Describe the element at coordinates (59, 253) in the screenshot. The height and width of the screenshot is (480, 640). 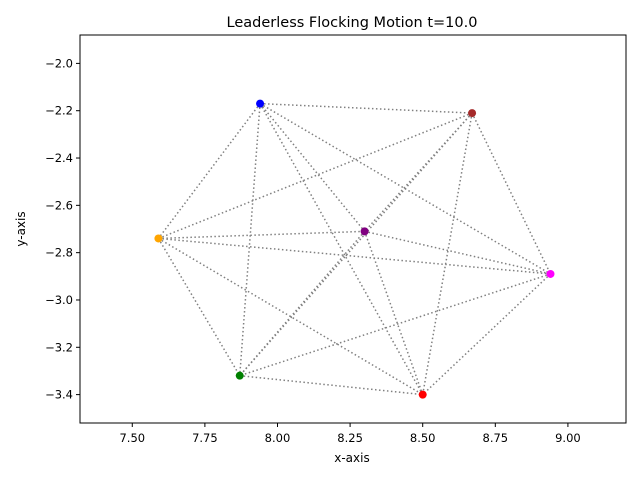
I see `y-tick-label: −2.8` at that location.